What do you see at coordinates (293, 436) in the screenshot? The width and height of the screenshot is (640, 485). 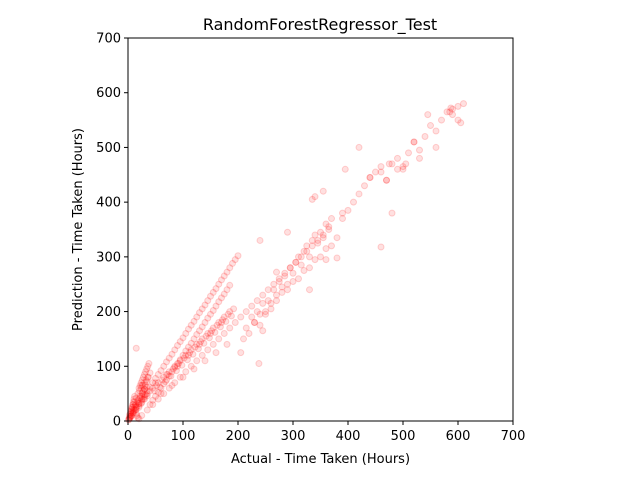 I see `x-tick-label: 300` at bounding box center [293, 436].